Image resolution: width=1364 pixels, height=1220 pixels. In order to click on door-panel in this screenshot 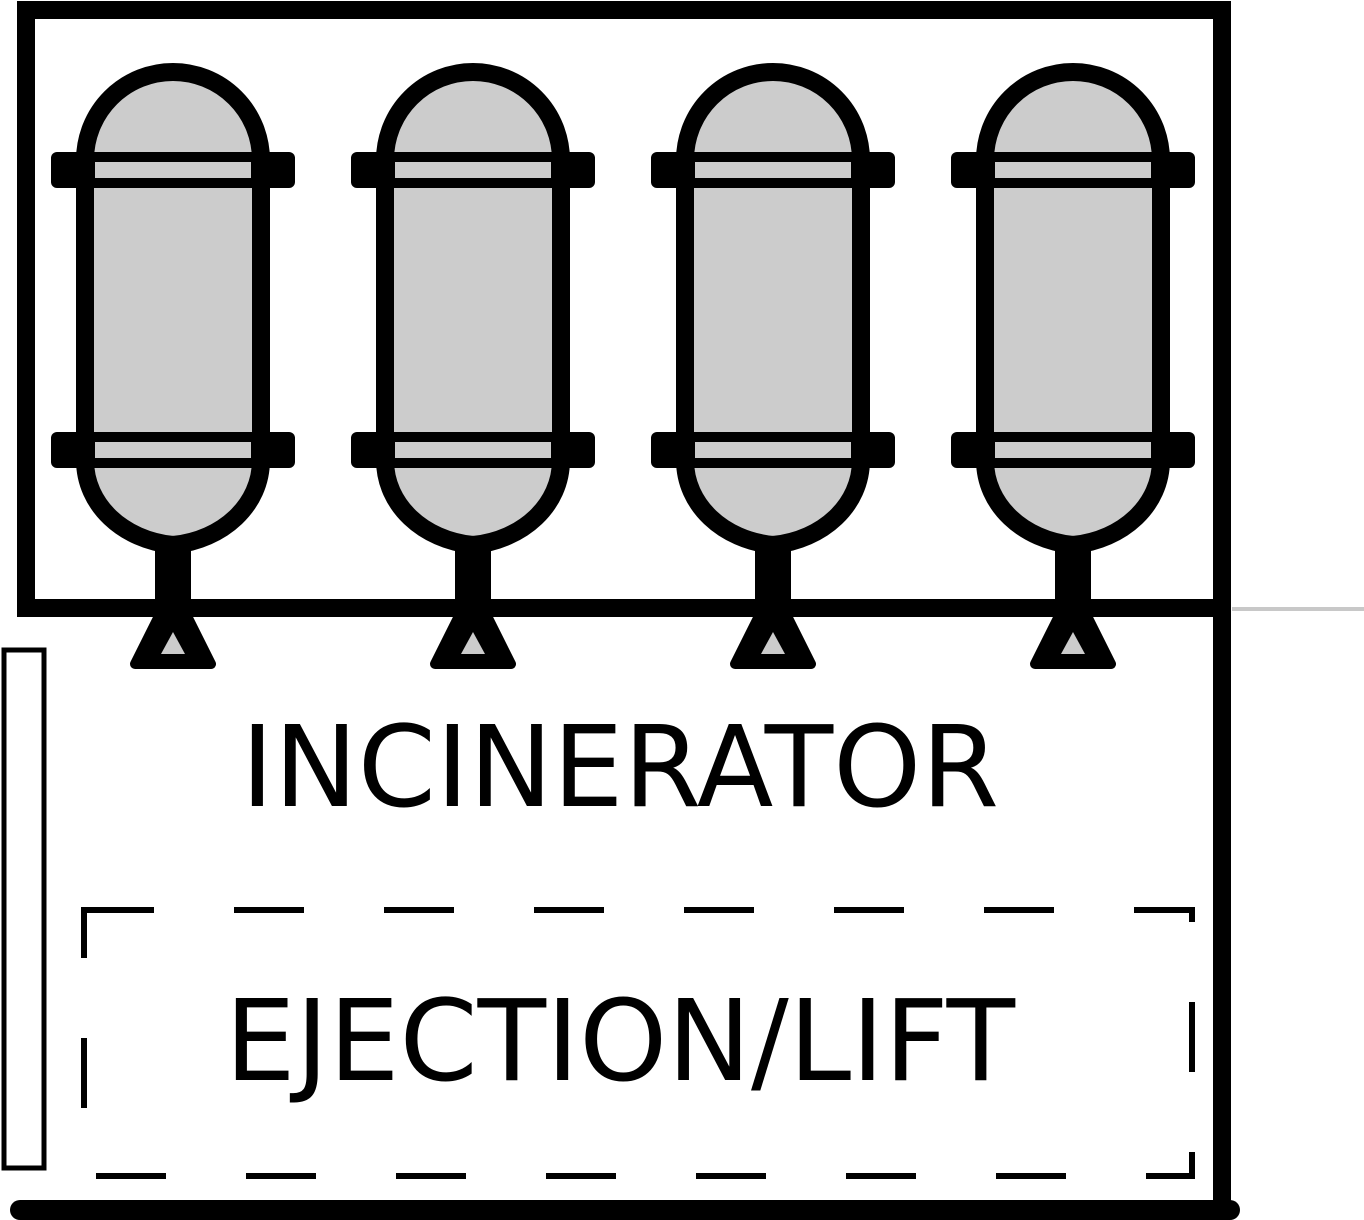, I will do `click(24, 909)`.